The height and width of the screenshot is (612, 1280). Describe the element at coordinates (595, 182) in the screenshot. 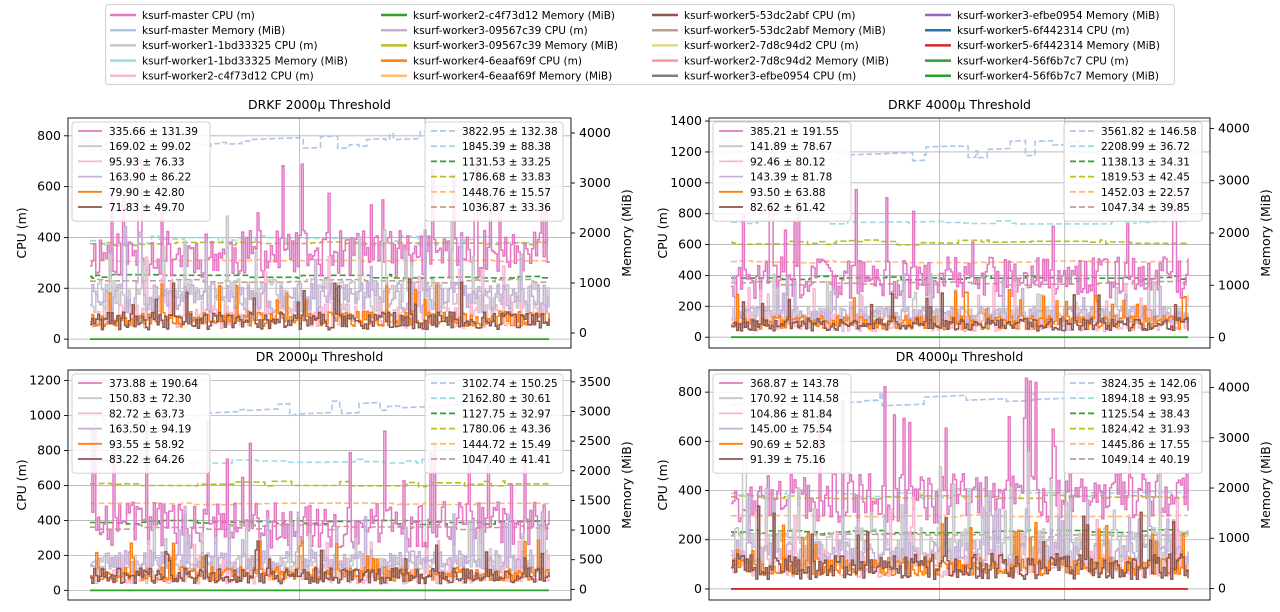

I see `y2-tick-label: 3000` at that location.